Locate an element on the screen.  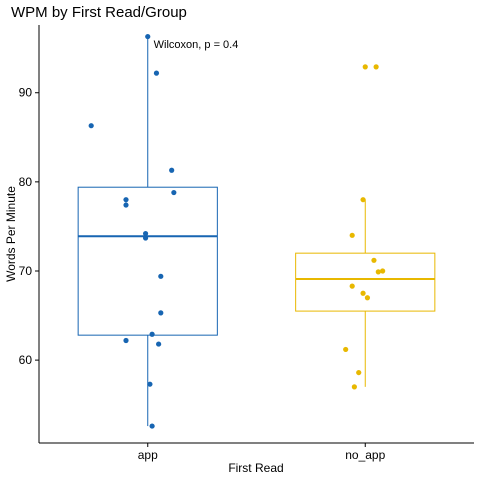
wilcoxon-annotation: Wilcoxon, p = 0.4 is located at coordinates (196, 45).